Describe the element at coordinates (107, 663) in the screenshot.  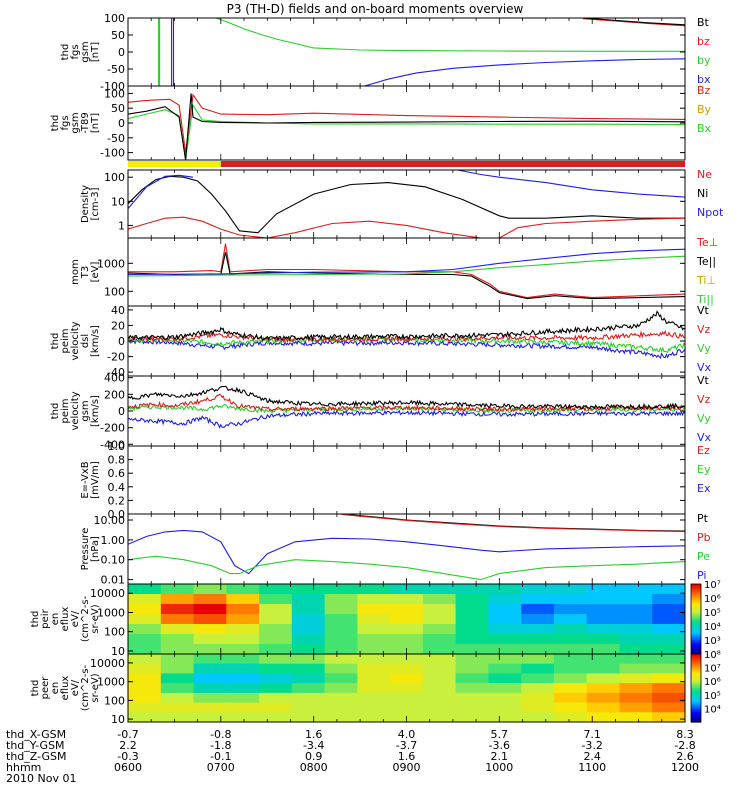
I see `y-tick-label: 10000` at that location.